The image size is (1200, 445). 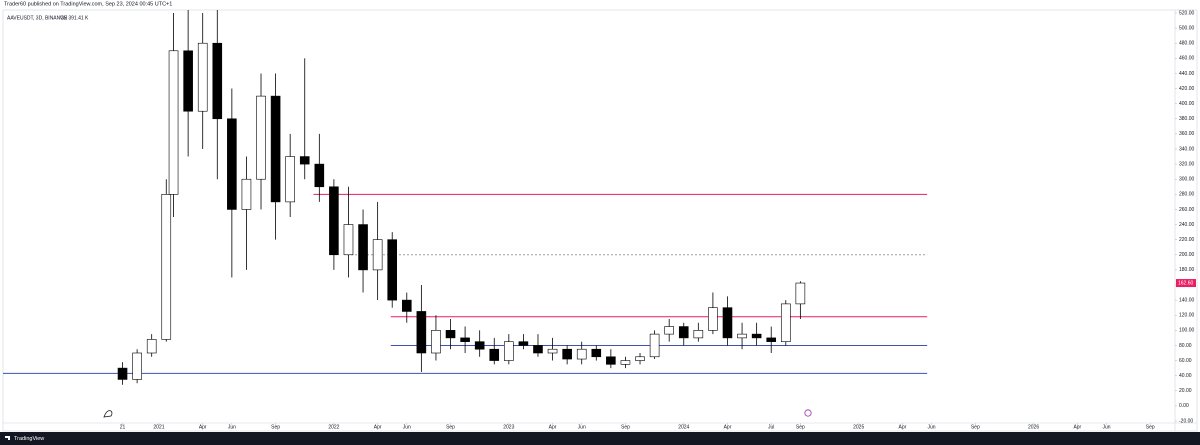 I want to click on y-tick-label: 260.00, so click(x=1187, y=210).